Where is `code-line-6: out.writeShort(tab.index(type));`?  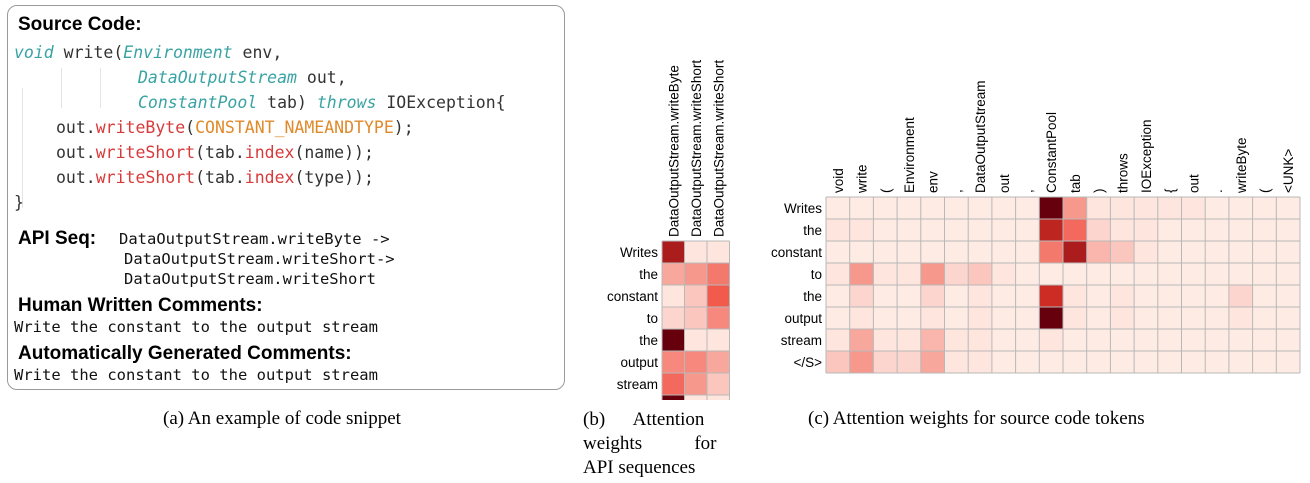
code-line-6: out.writeShort(tab.index(type)); is located at coordinates (215, 177).